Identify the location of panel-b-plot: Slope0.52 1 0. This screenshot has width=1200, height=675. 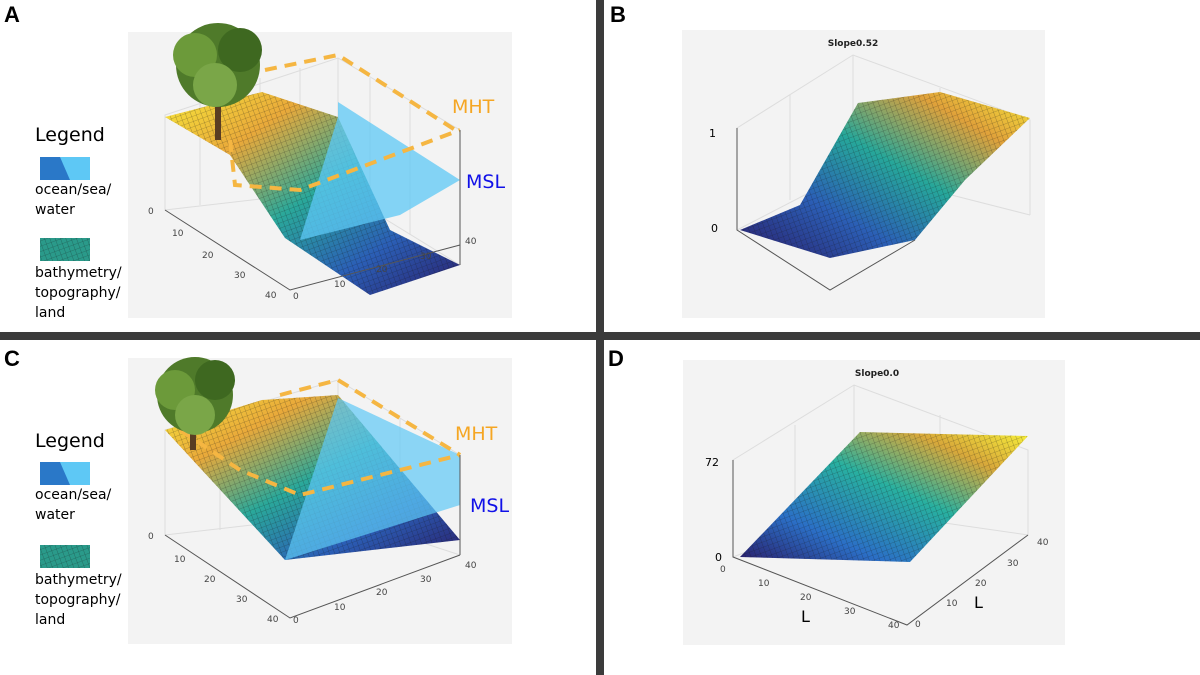
(863, 174).